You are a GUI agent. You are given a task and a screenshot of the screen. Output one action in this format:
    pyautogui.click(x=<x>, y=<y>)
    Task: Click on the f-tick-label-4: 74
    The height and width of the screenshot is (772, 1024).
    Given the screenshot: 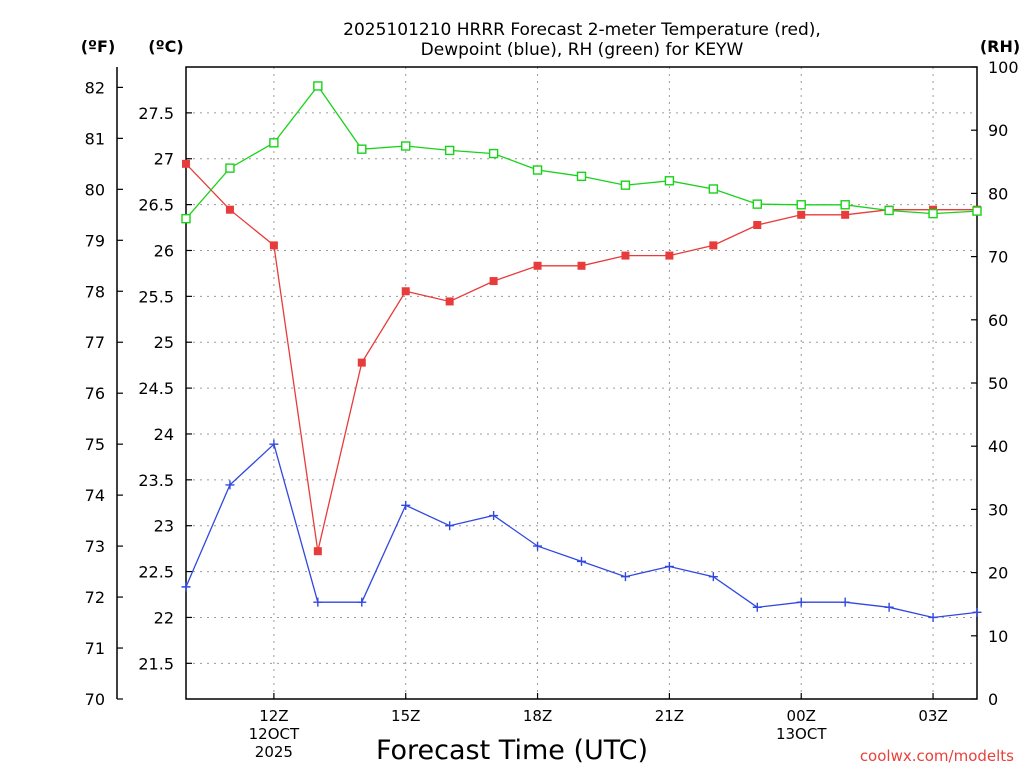 What is the action you would take?
    pyautogui.click(x=95, y=495)
    